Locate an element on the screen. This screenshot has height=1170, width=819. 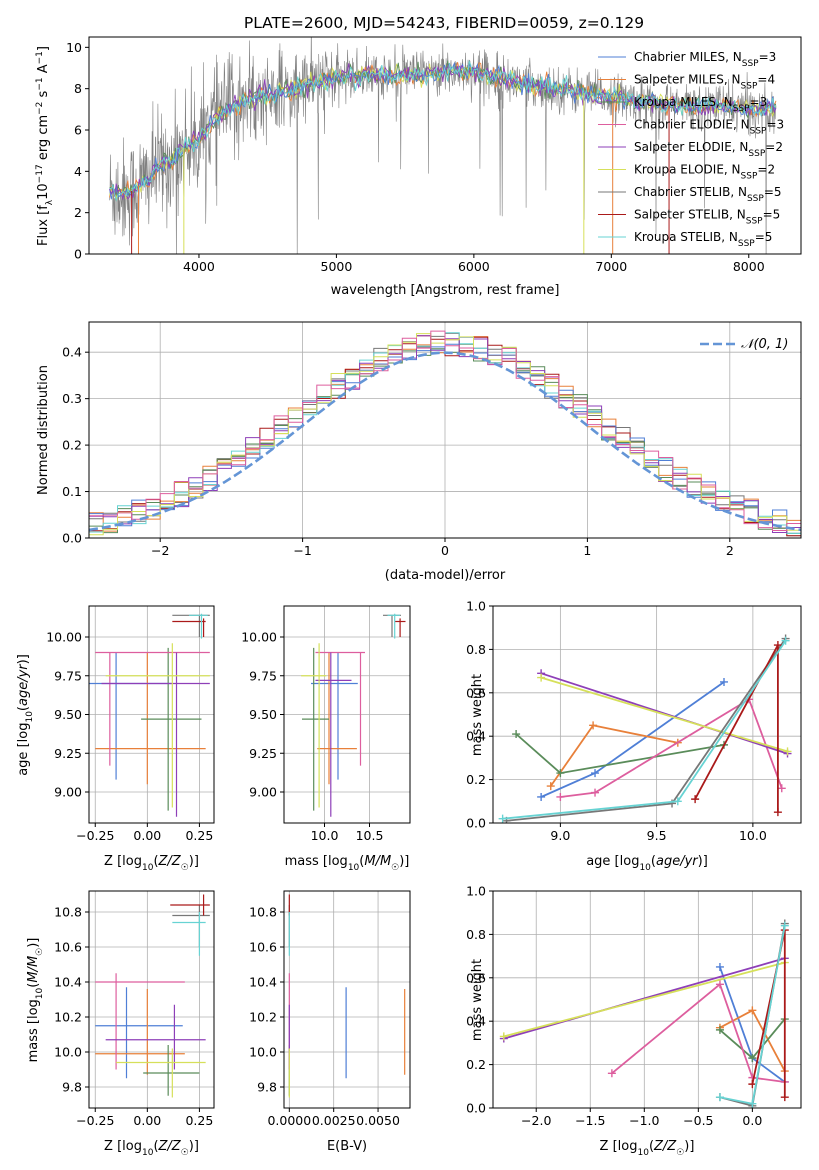
legend-label-6: Chabrier STELIB, NSSP=5 is located at coordinates (708, 194).